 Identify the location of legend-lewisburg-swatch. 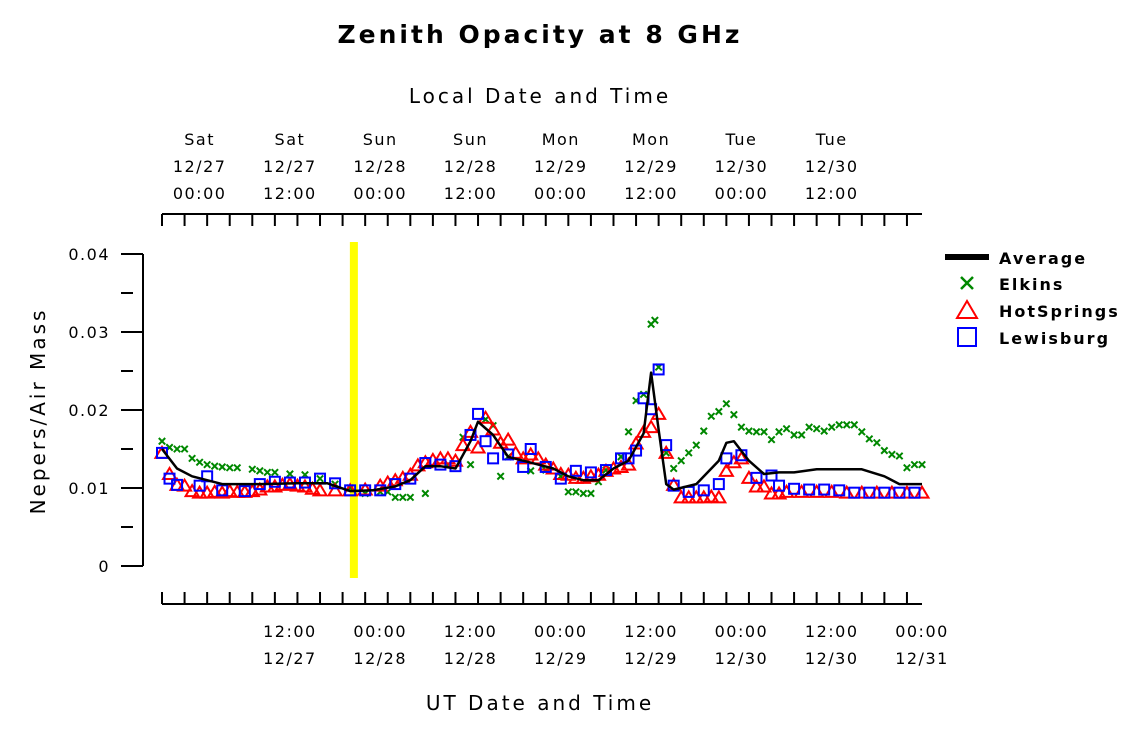
(967, 337).